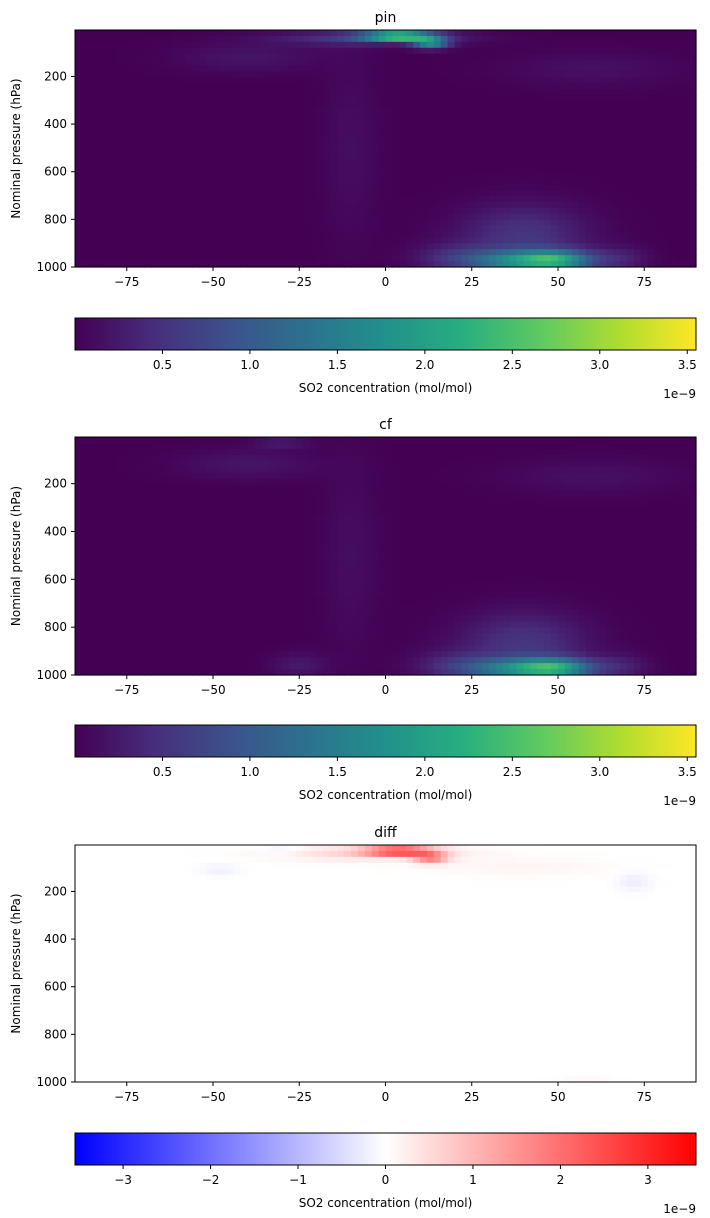  I want to click on colorbar-tick-label: 2.5, so click(512, 365).